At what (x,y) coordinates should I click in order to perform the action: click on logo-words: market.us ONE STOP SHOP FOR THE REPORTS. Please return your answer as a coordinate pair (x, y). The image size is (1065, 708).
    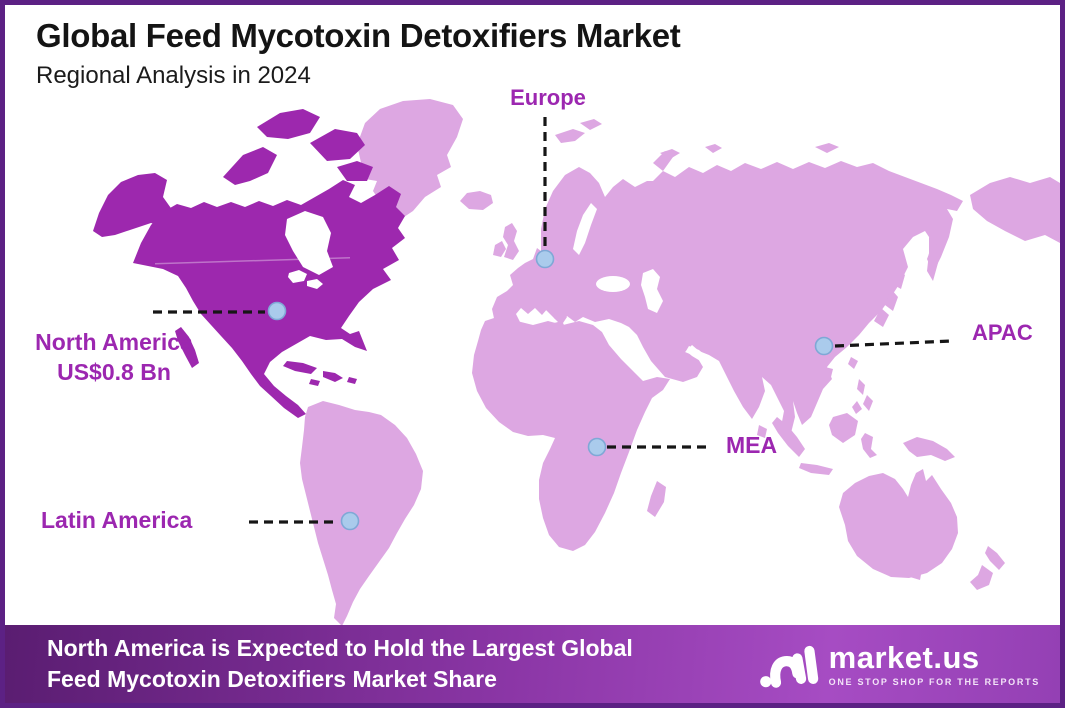
    Looking at the image, I should click on (934, 664).